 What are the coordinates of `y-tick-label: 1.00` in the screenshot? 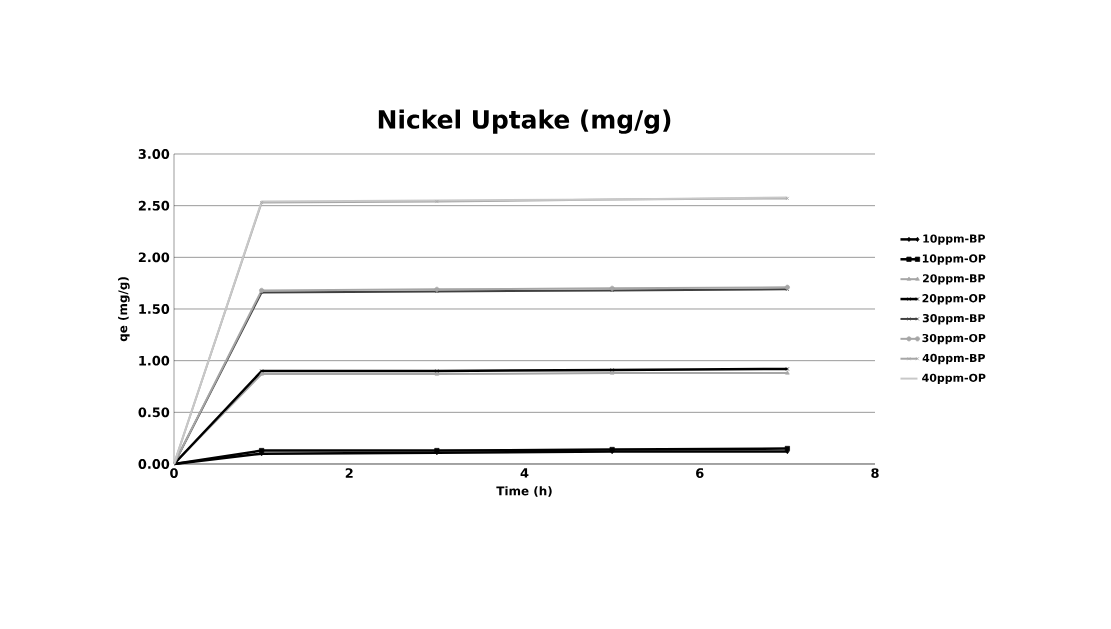 It's located at (154, 360).